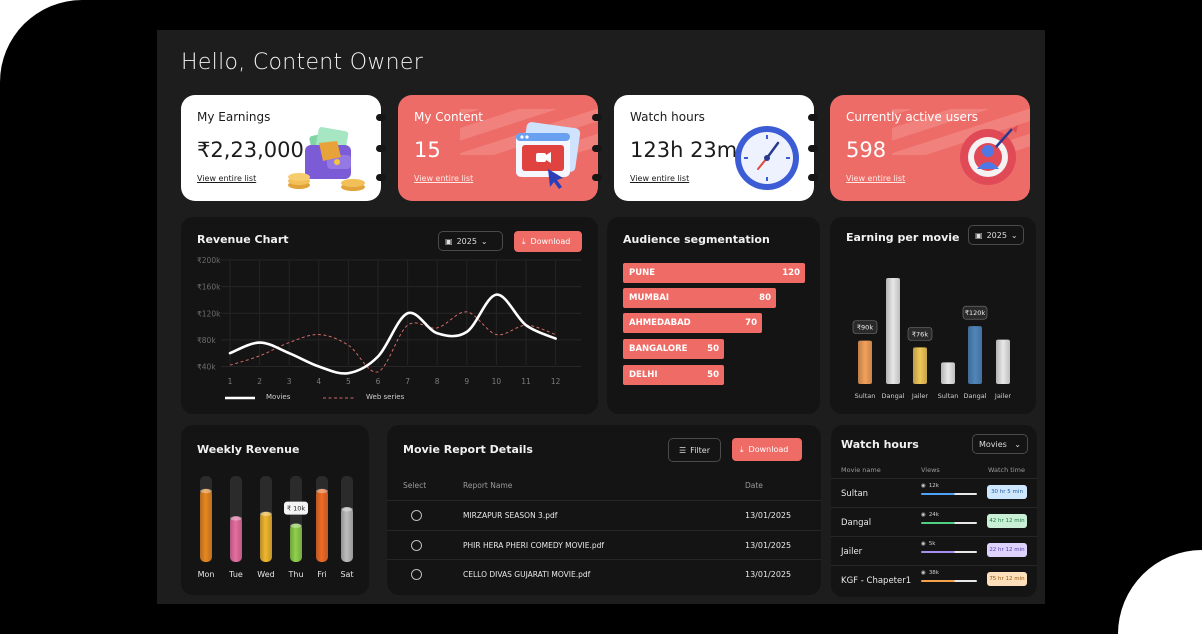 This screenshot has width=1202, height=634. What do you see at coordinates (527, 574) in the screenshot?
I see `report-name: CELLO DIVAS GUJARATI MOVIE.pdf` at bounding box center [527, 574].